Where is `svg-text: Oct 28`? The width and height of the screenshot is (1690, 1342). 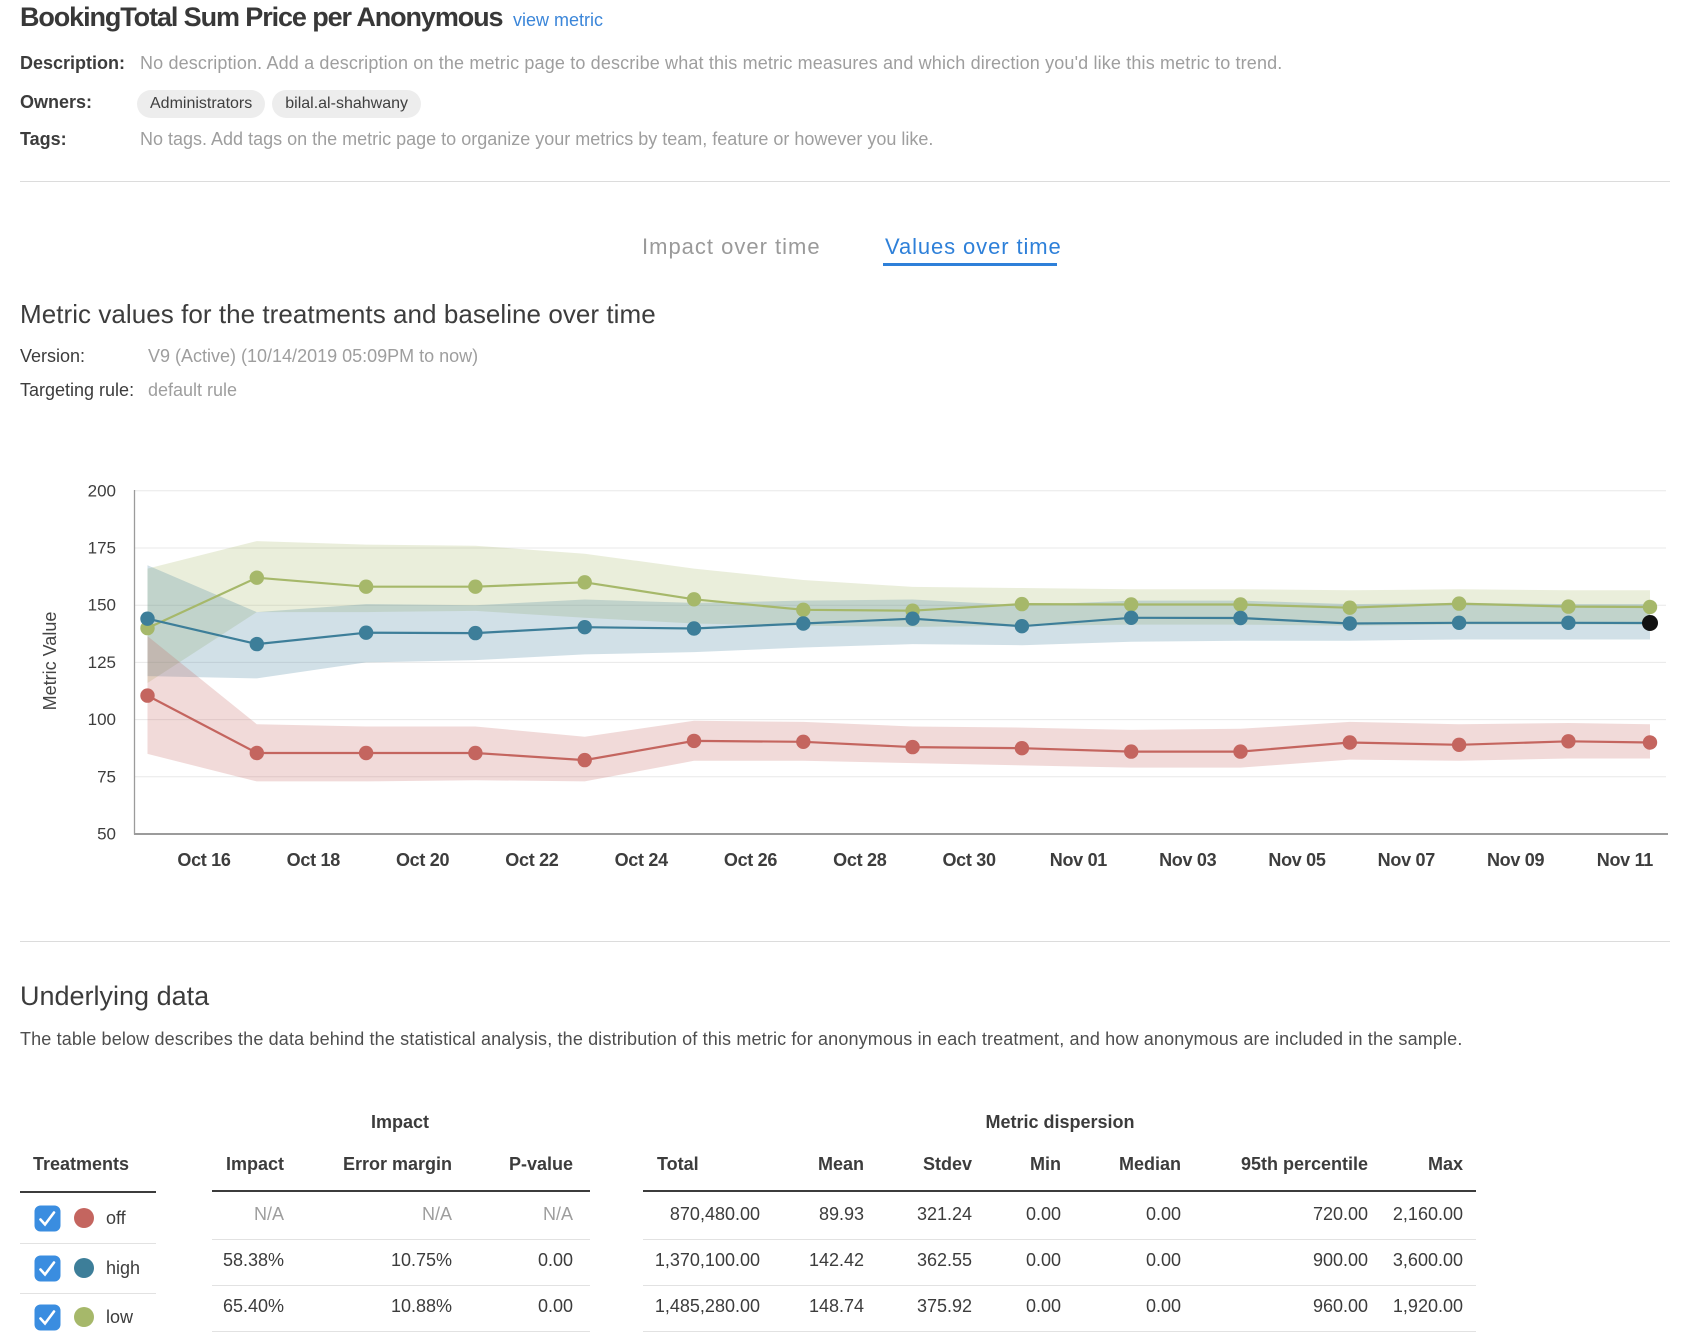
svg-text: Oct 28 is located at coordinates (860, 860).